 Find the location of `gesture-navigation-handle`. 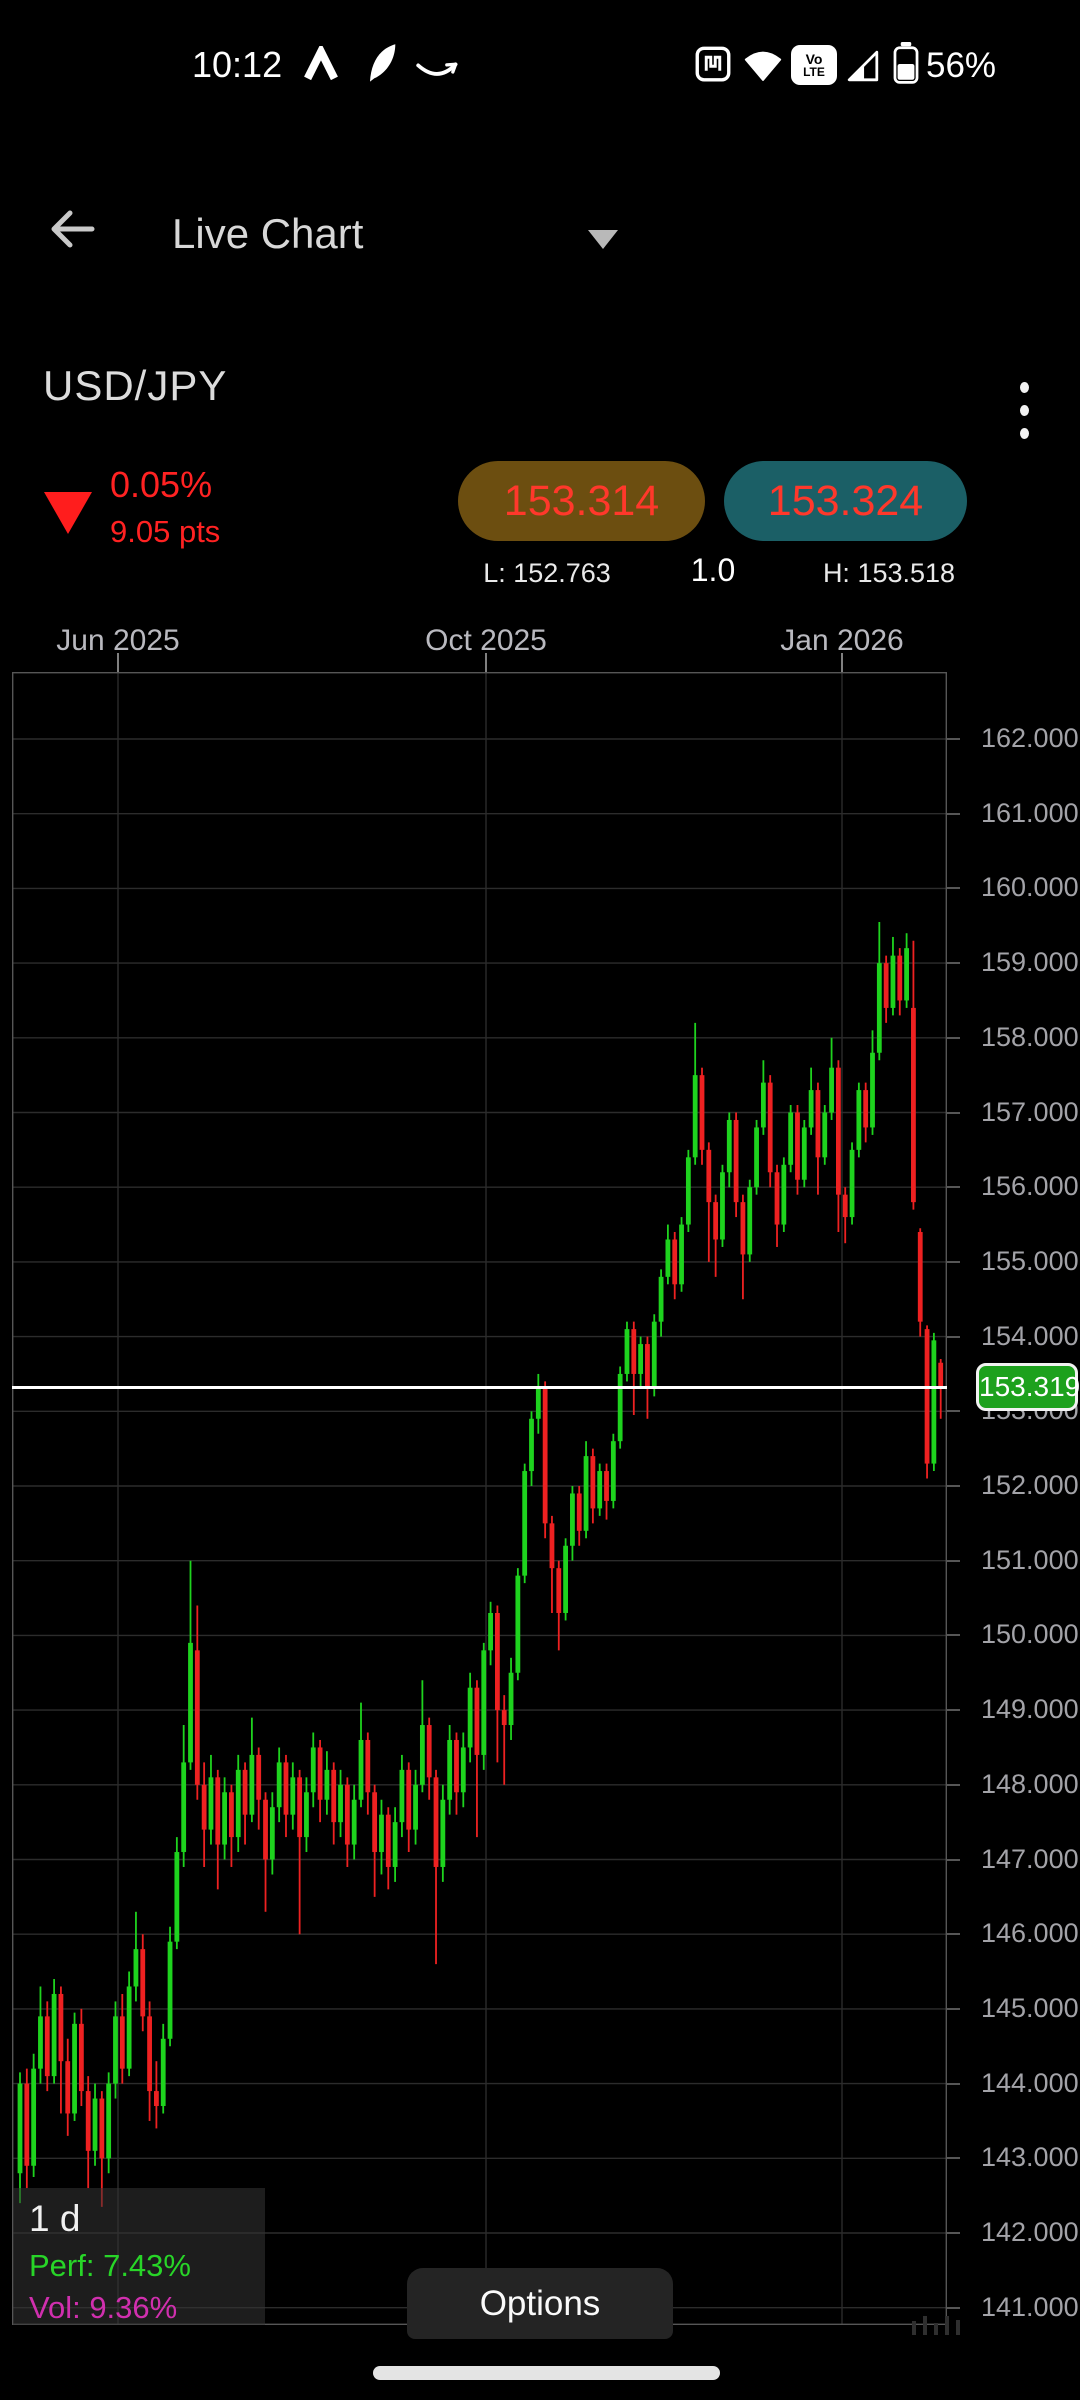

gesture-navigation-handle is located at coordinates (546, 2373).